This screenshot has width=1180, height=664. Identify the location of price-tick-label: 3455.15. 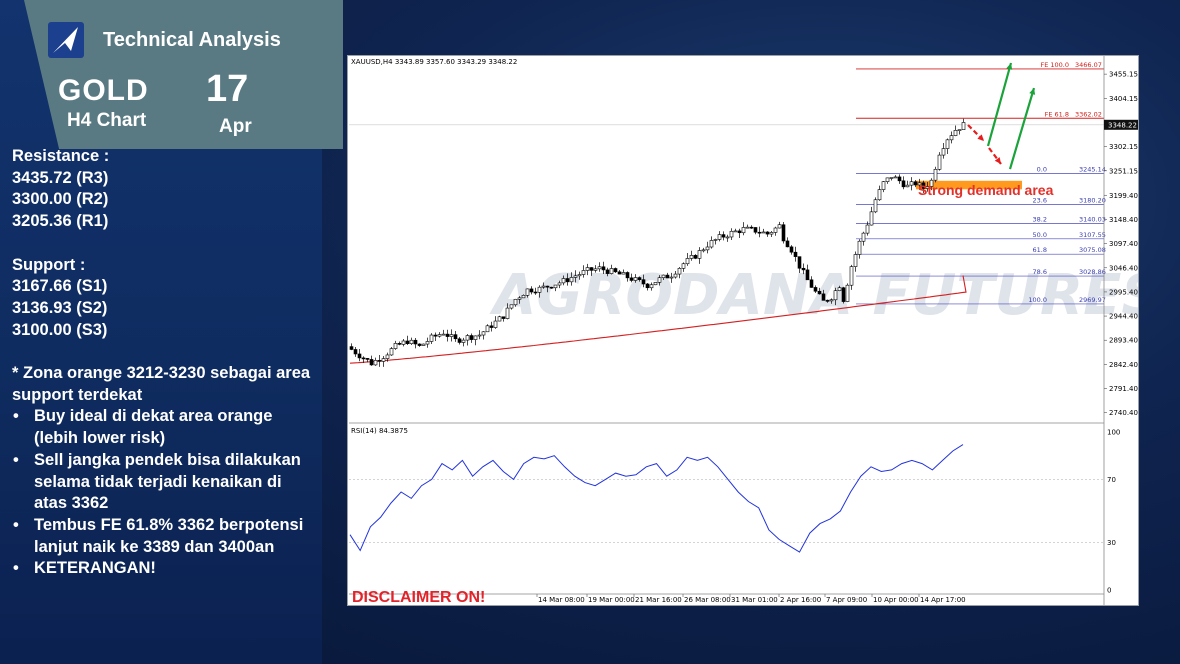
(1123, 75).